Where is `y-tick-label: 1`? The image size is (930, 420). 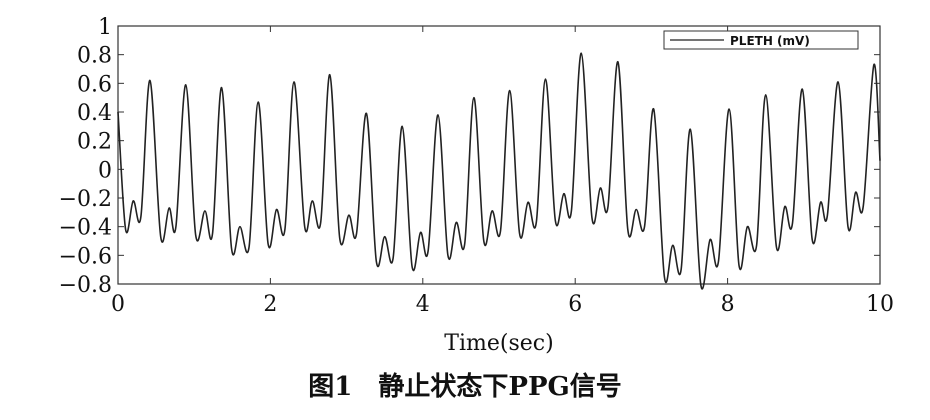 y-tick-label: 1 is located at coordinates (105, 27).